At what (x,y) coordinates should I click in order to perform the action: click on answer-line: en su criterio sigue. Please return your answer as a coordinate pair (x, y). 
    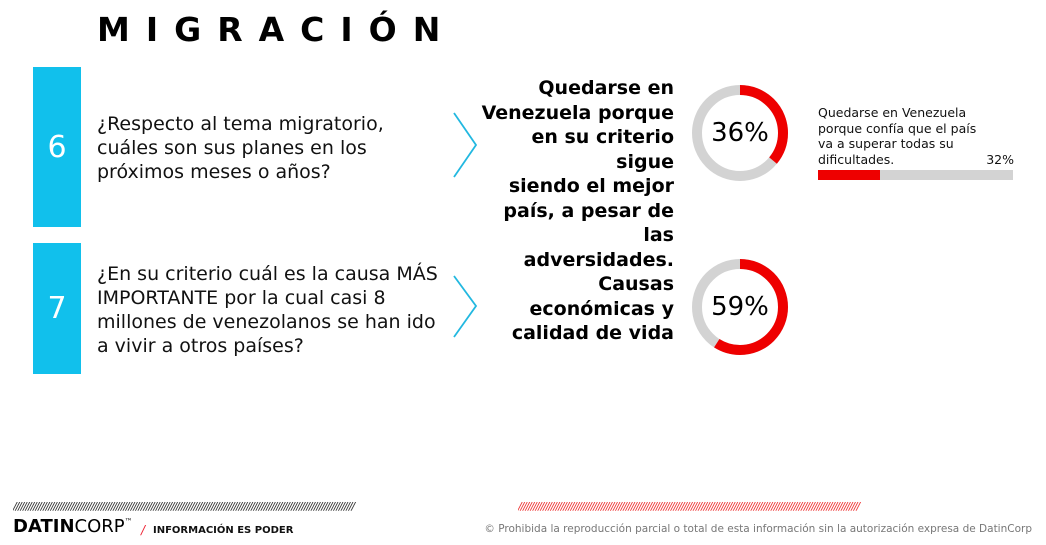
    Looking at the image, I should click on (602, 149).